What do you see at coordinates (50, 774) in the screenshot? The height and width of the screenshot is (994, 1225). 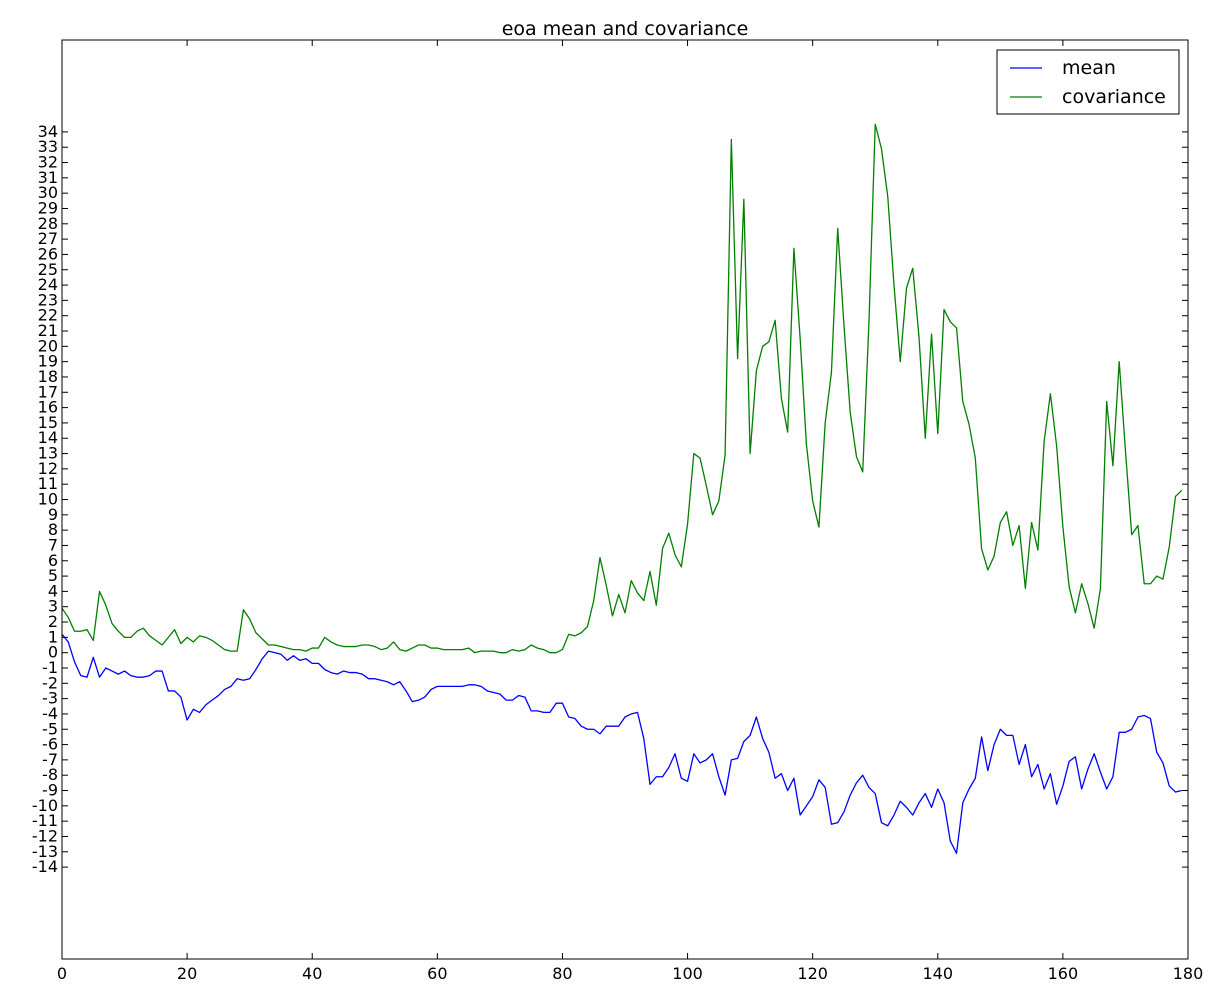 I see `y-tick-label: -8` at bounding box center [50, 774].